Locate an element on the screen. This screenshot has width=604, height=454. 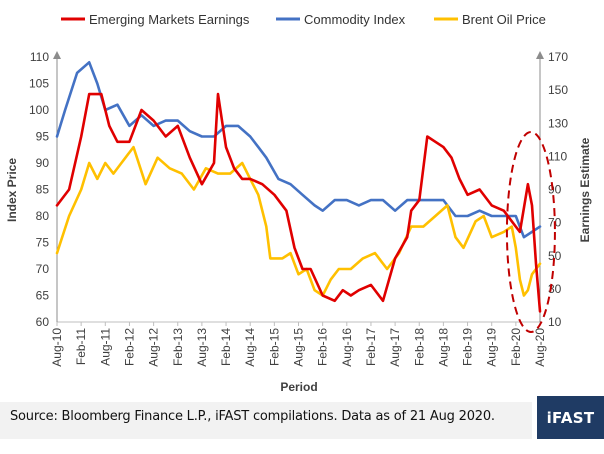
source-bar is located at coordinates (266, 420).